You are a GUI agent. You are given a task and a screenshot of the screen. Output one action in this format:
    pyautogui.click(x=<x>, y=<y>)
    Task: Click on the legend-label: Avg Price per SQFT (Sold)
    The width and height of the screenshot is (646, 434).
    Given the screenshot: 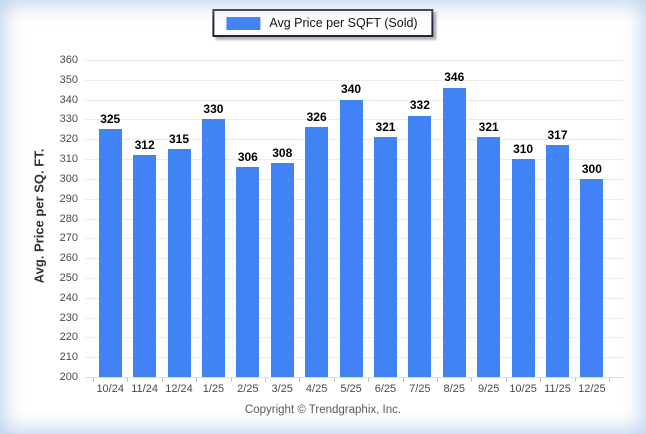 What is the action you would take?
    pyautogui.click(x=343, y=23)
    